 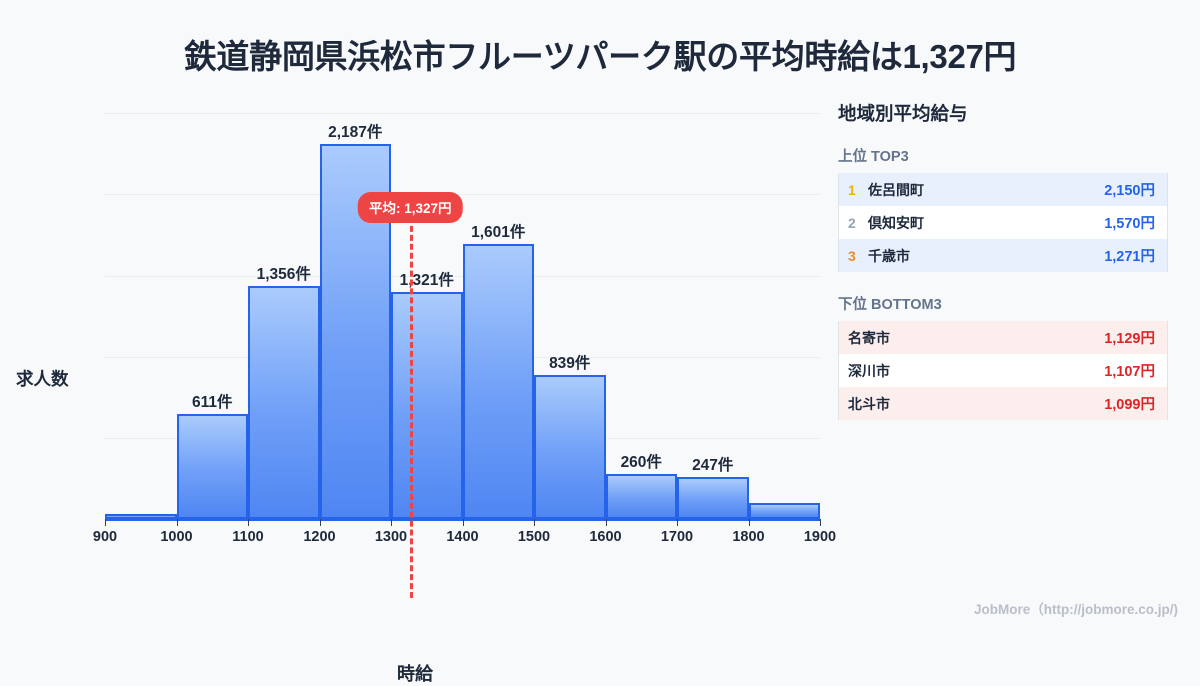 I want to click on rank-row: 北斗市 1,099円, so click(x=1003, y=403).